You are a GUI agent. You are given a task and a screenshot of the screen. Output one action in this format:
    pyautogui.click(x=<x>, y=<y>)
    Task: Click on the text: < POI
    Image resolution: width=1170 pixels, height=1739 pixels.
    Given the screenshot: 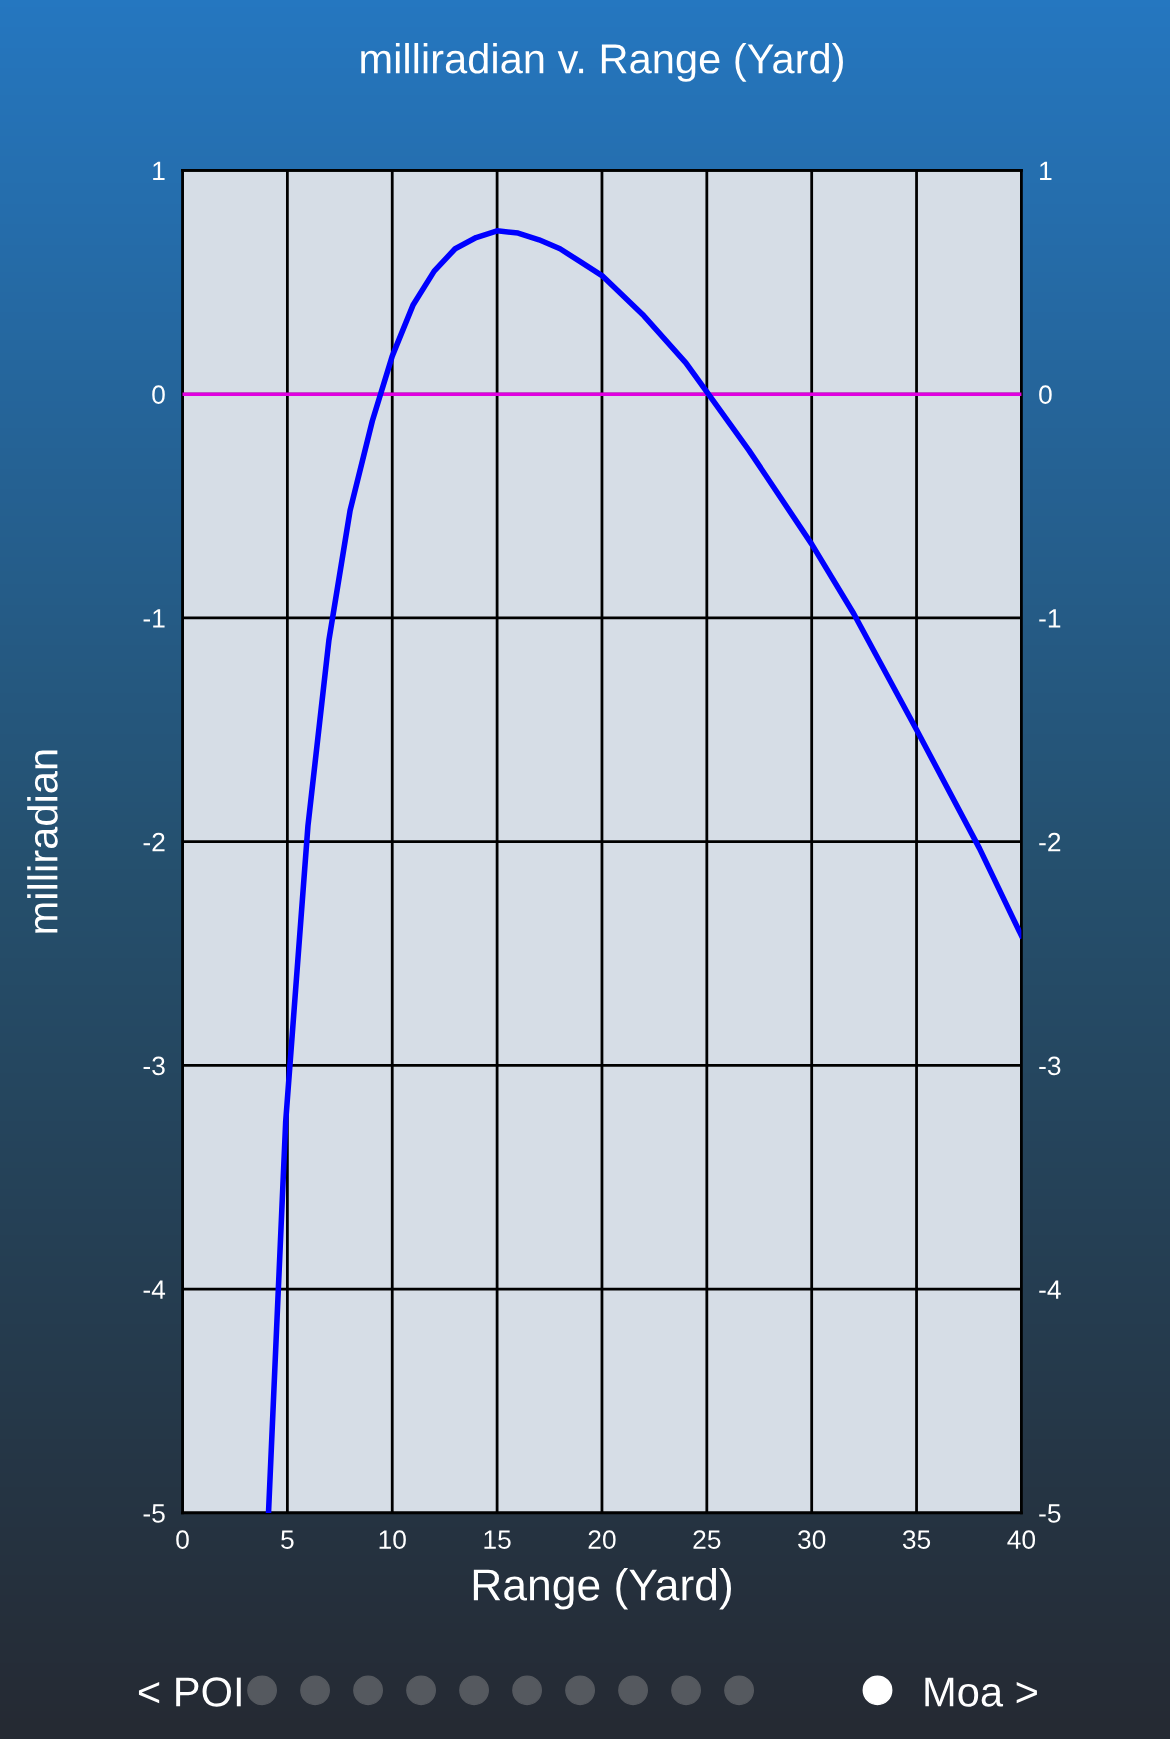 What is the action you would take?
    pyautogui.click(x=189, y=1692)
    